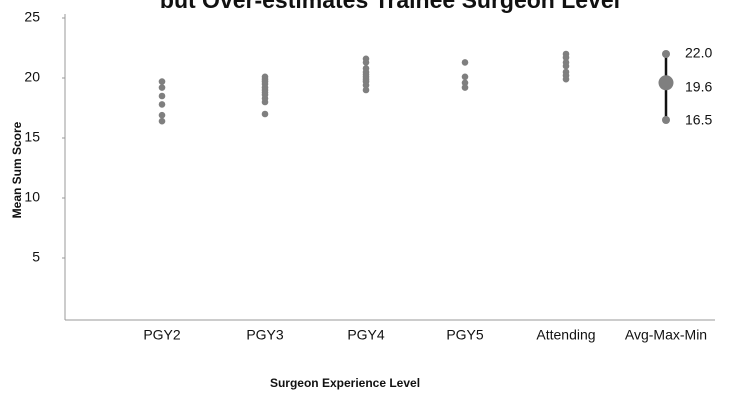 This screenshot has width=732, height=393. What do you see at coordinates (465, 335) in the screenshot?
I see `x-tick-label: PGY5` at bounding box center [465, 335].